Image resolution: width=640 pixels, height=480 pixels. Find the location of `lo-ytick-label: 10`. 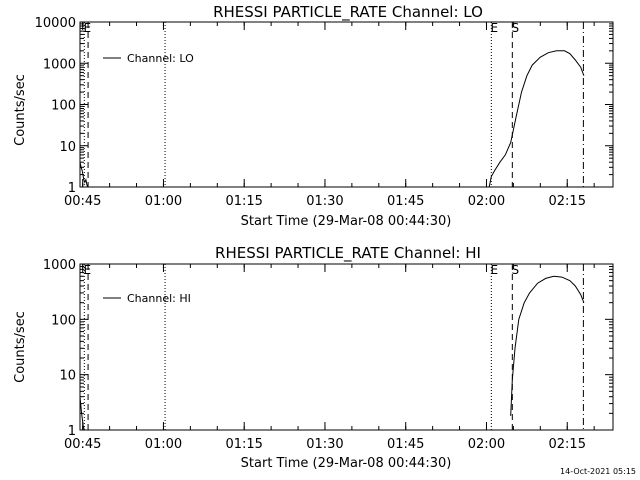

lo-ytick-label: 10 is located at coordinates (67, 147).